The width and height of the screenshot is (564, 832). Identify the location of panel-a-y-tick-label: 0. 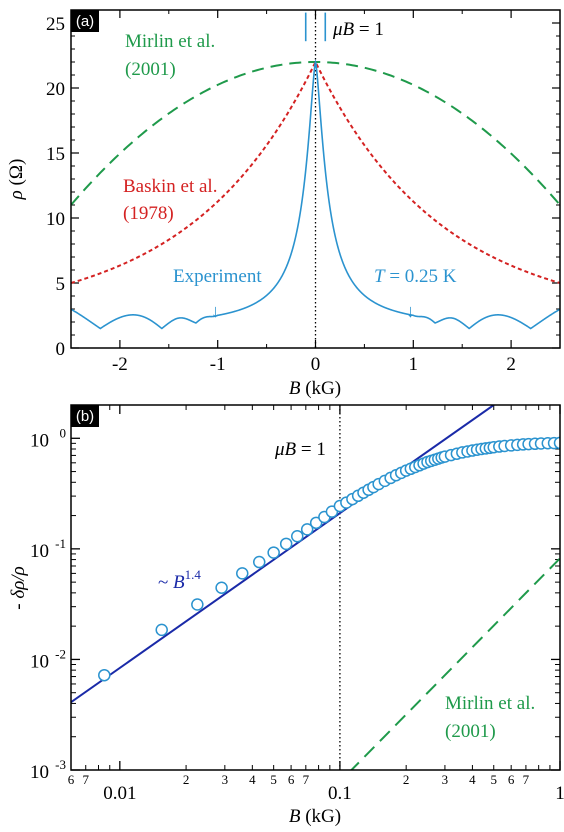
(61, 349).